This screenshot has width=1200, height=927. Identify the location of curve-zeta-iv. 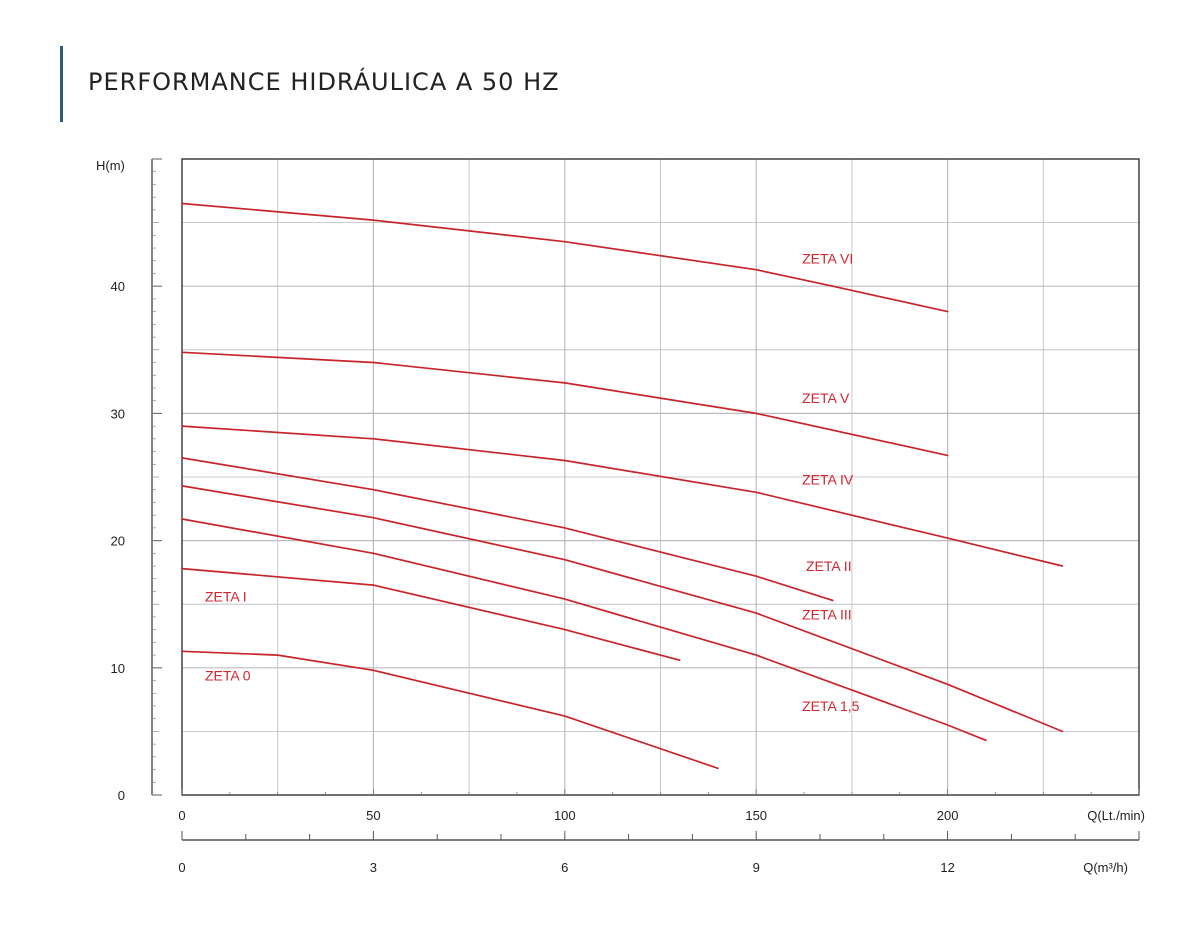
(622, 496).